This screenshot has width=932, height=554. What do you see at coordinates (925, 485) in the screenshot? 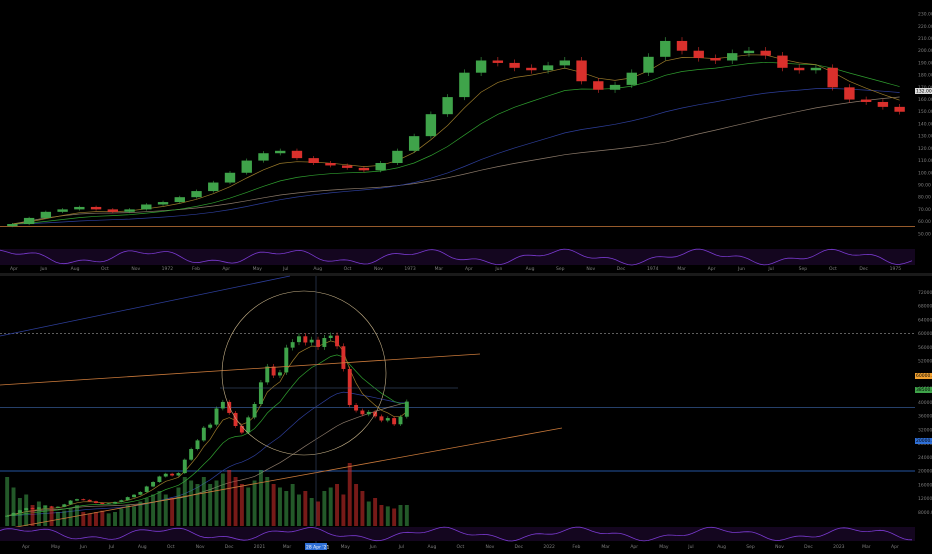
I see `y-tick-label: 16000.00` at bounding box center [925, 485].